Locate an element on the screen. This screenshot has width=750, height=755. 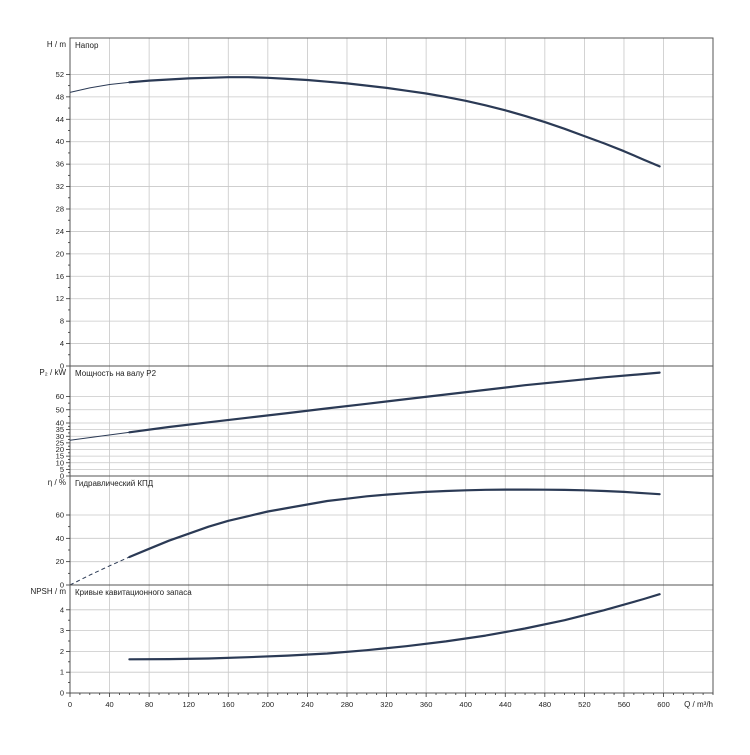
y-tick-label: 2 is located at coordinates (62, 651).